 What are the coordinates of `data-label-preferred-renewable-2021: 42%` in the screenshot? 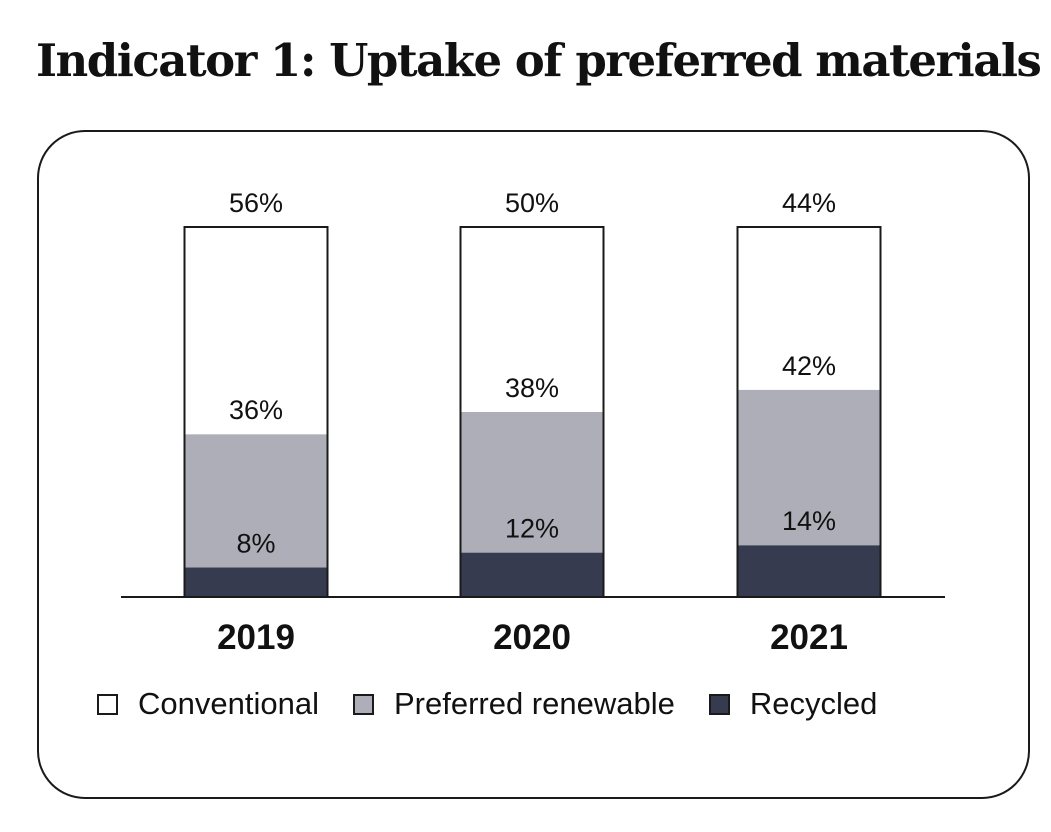 It's located at (809, 366).